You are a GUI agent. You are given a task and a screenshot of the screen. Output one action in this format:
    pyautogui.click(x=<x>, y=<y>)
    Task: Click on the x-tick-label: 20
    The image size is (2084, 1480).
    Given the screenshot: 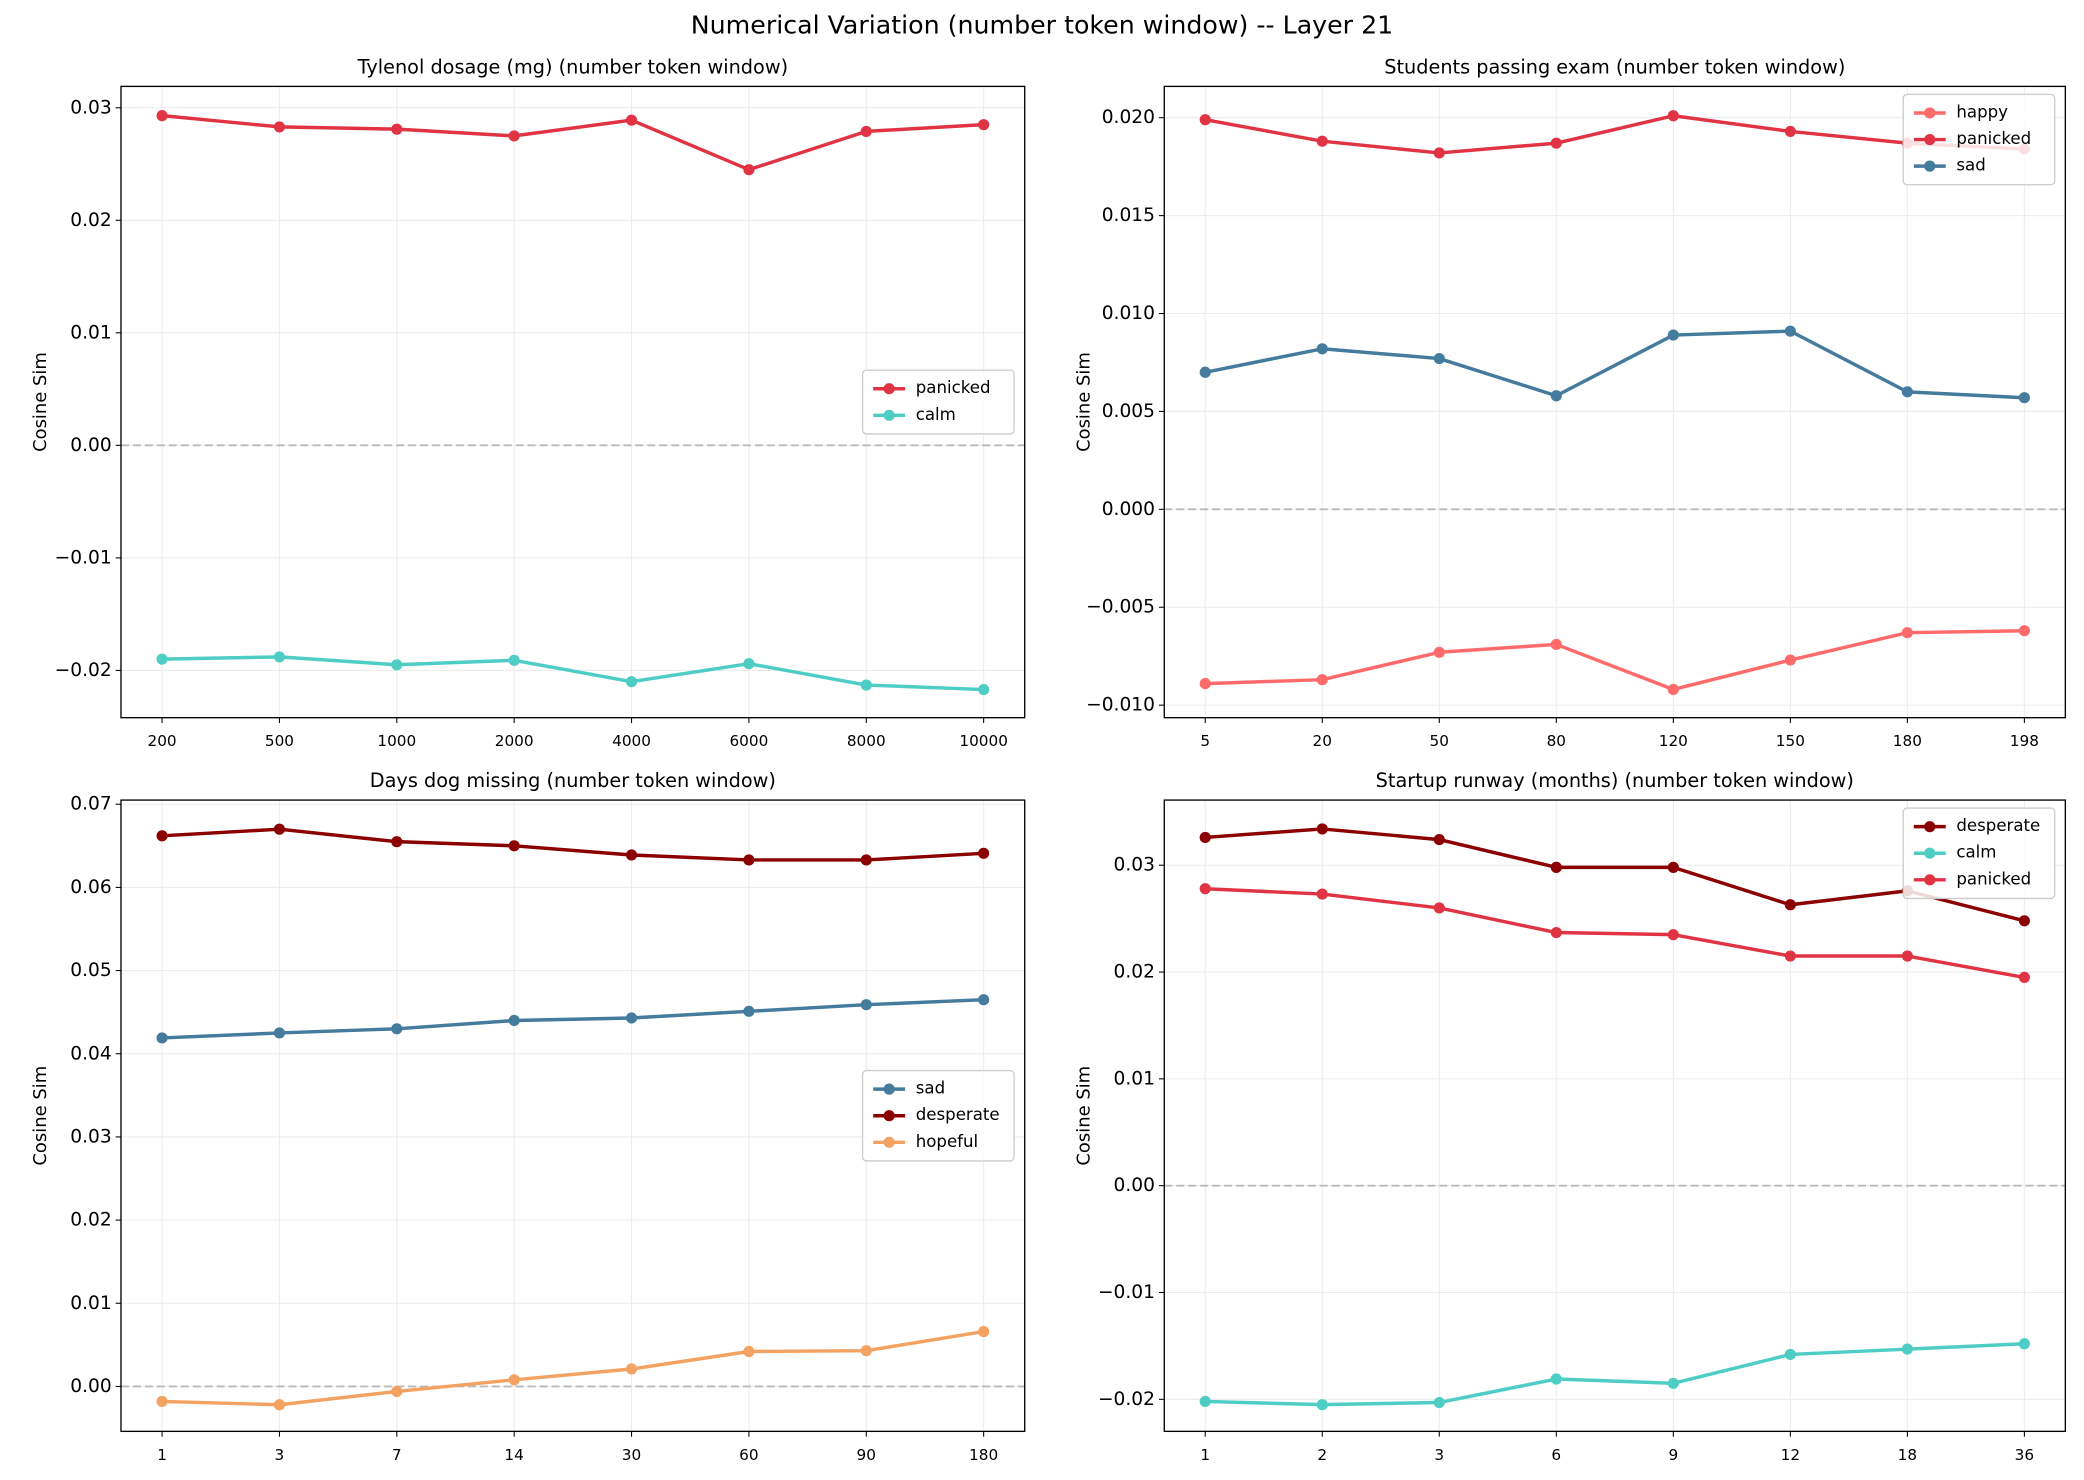 What is the action you would take?
    pyautogui.click(x=1322, y=741)
    